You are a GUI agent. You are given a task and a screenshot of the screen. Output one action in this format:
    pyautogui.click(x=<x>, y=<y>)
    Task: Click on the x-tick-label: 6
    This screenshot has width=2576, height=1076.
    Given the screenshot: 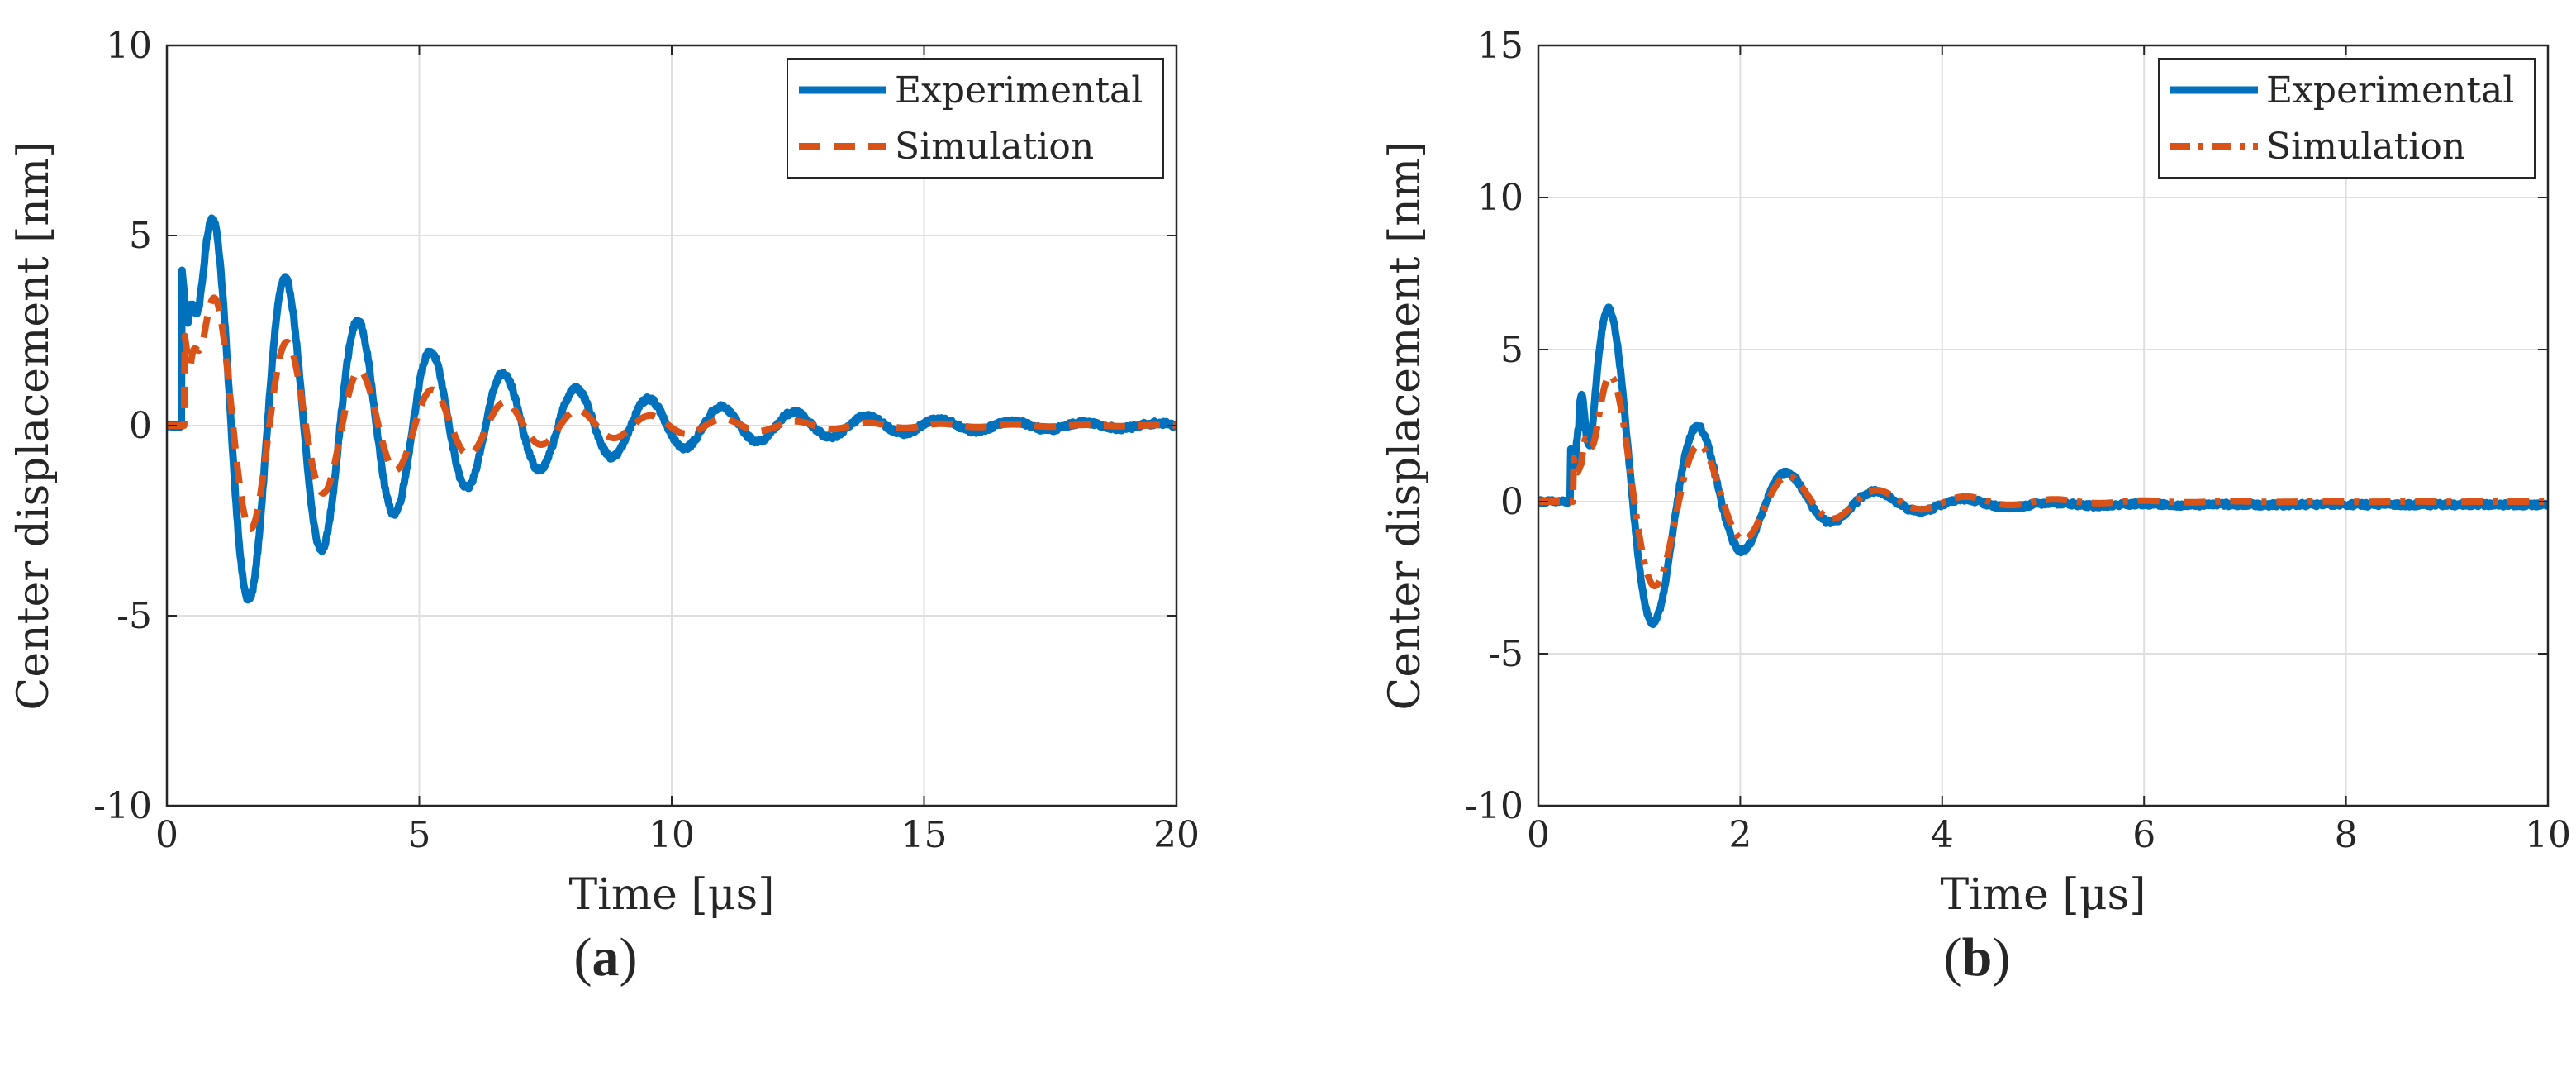 What is the action you would take?
    pyautogui.click(x=2143, y=835)
    